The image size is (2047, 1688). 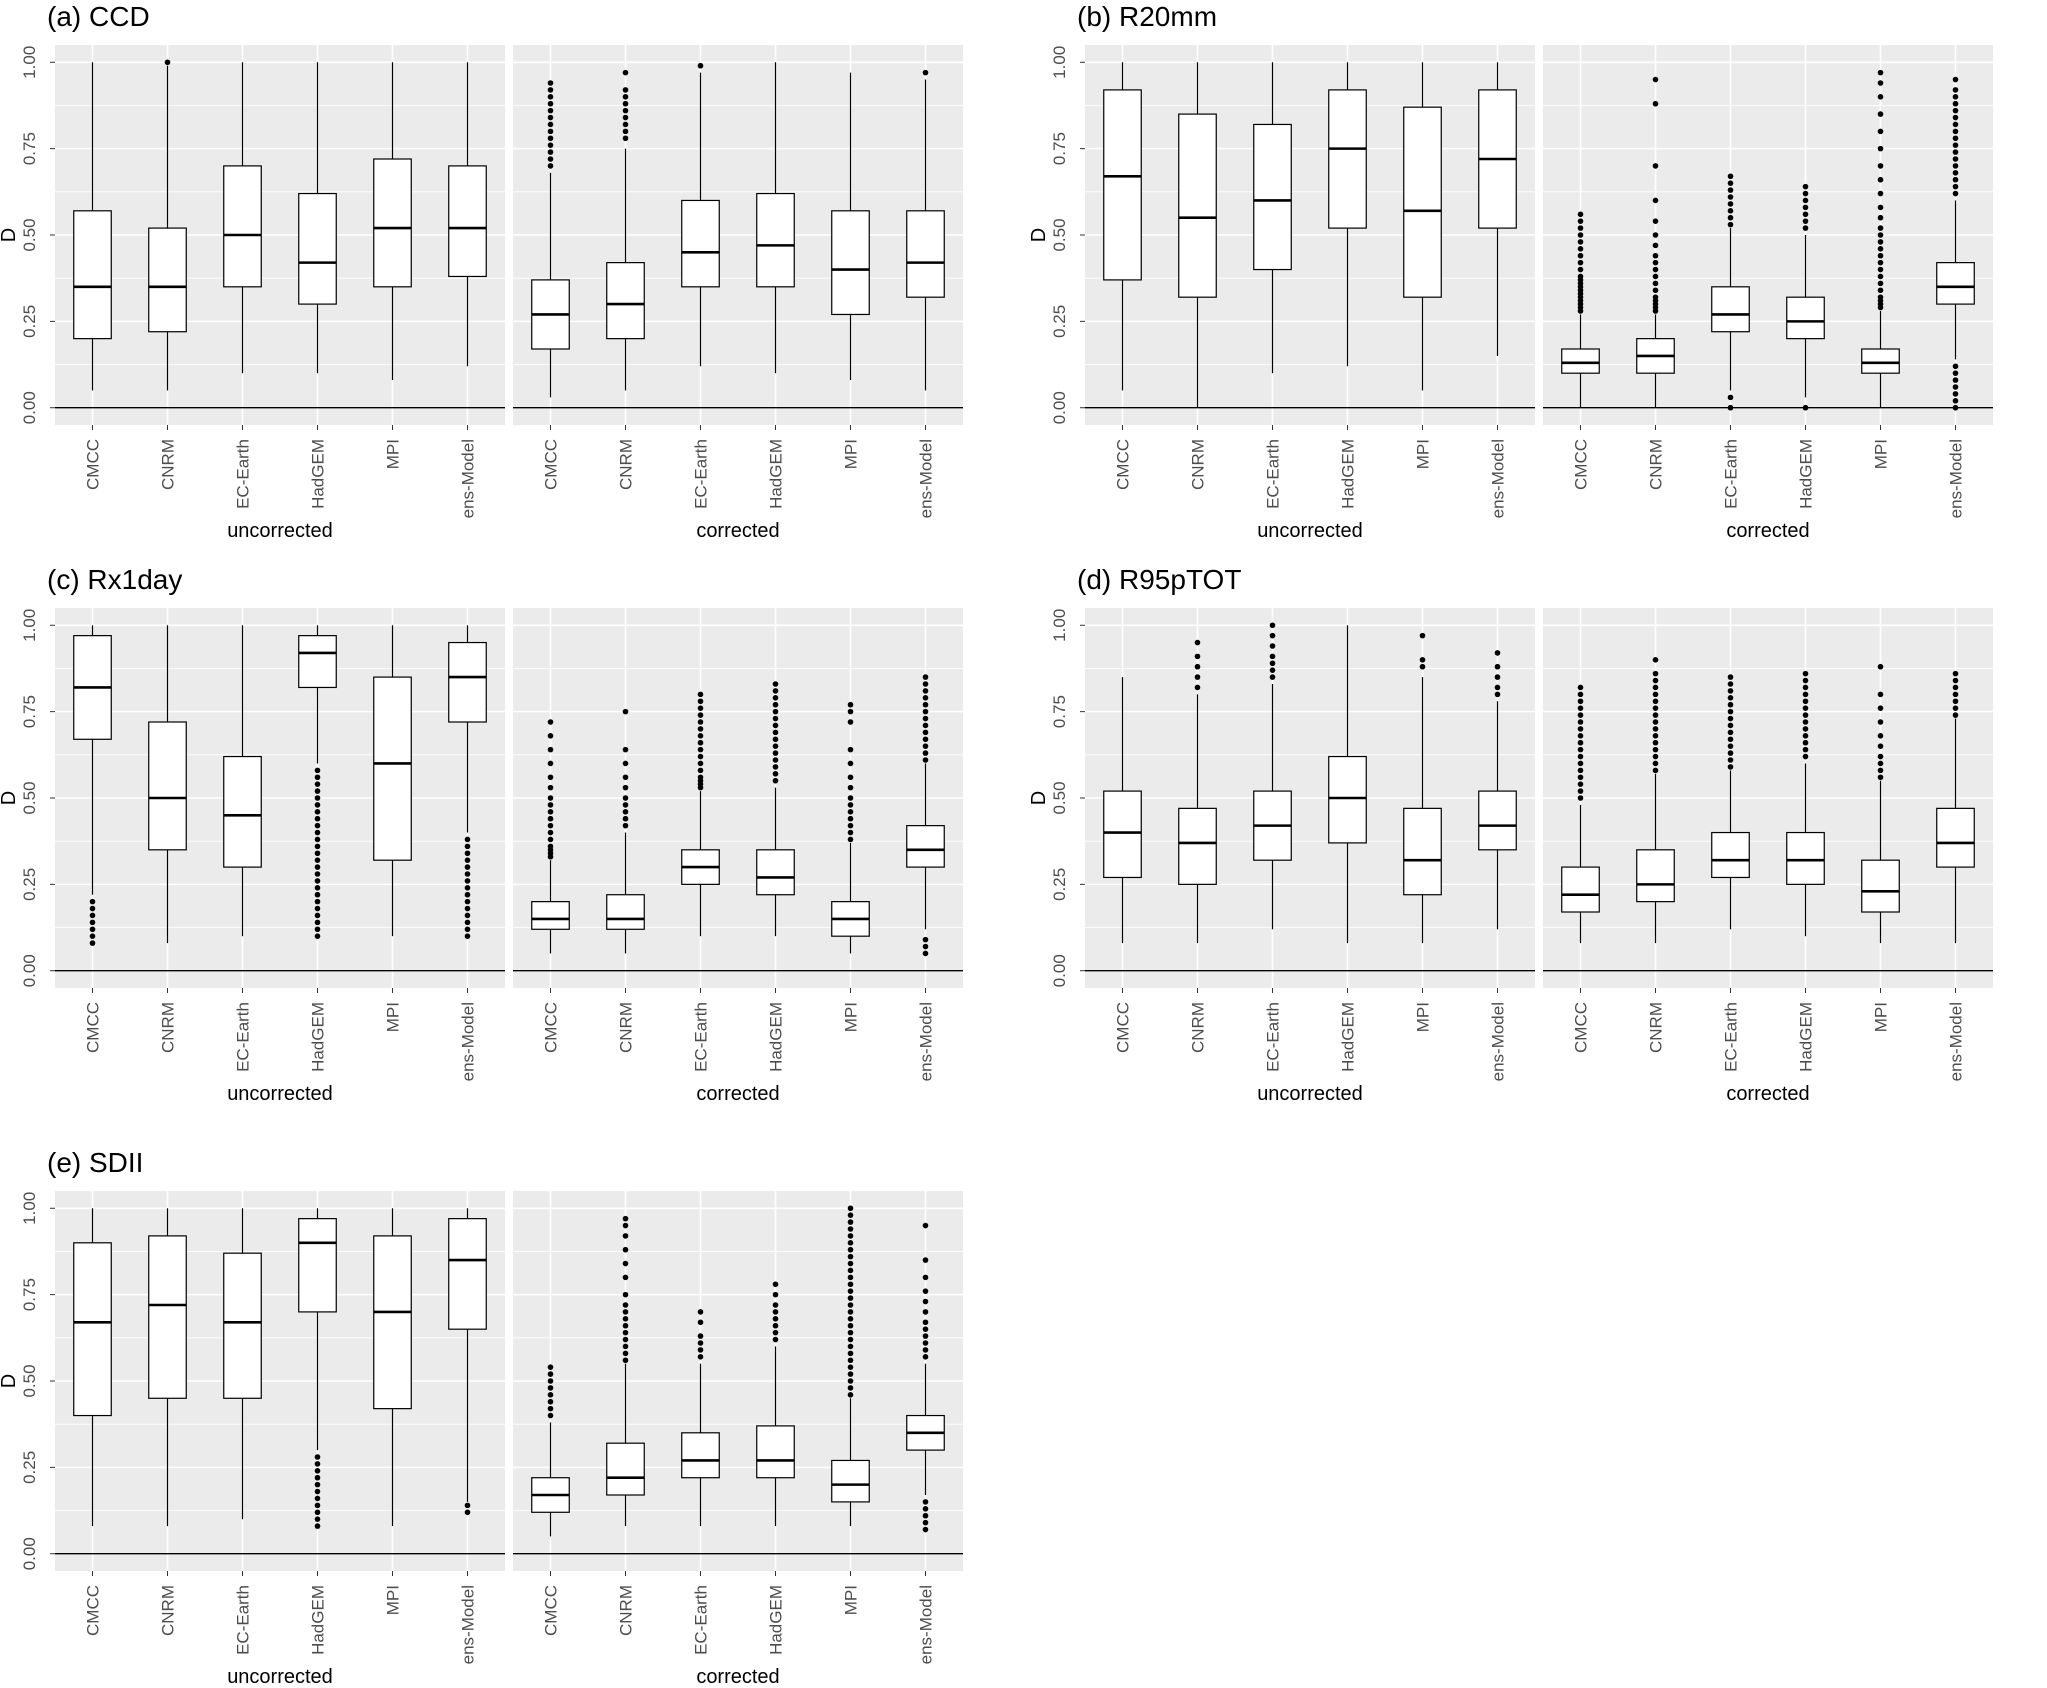 What do you see at coordinates (551, 1610) in the screenshot?
I see `x-tick-label: CMCC` at bounding box center [551, 1610].